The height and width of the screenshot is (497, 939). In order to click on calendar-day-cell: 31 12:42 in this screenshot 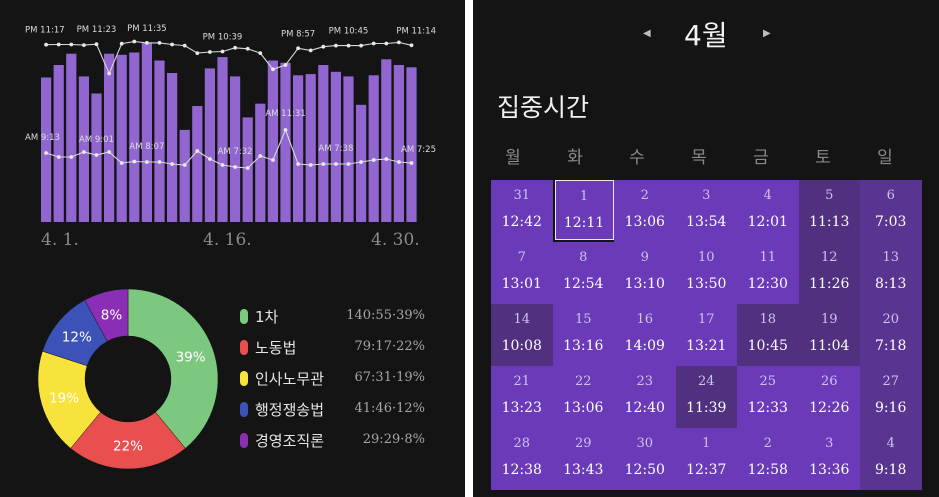, I will do `click(522, 211)`.